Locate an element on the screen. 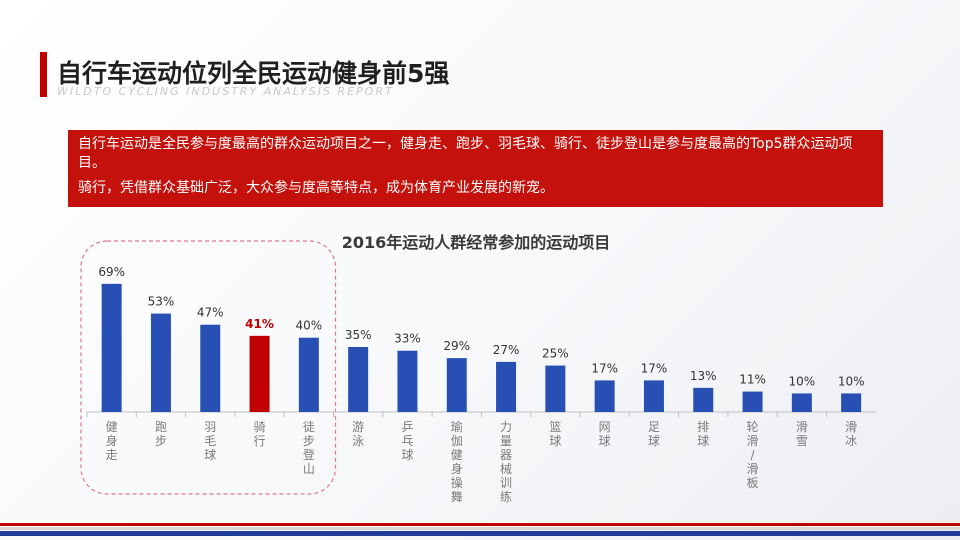 Image resolution: width=960 pixels, height=540 pixels. footer-stripe-gray is located at coordinates (480, 528).